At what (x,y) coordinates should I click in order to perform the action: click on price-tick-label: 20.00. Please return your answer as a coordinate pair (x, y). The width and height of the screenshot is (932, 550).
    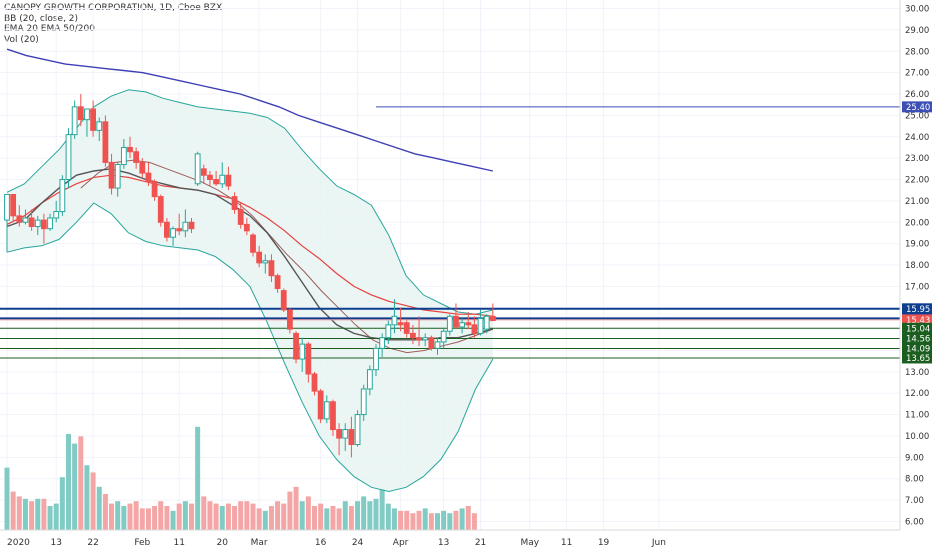
    Looking at the image, I should click on (917, 223).